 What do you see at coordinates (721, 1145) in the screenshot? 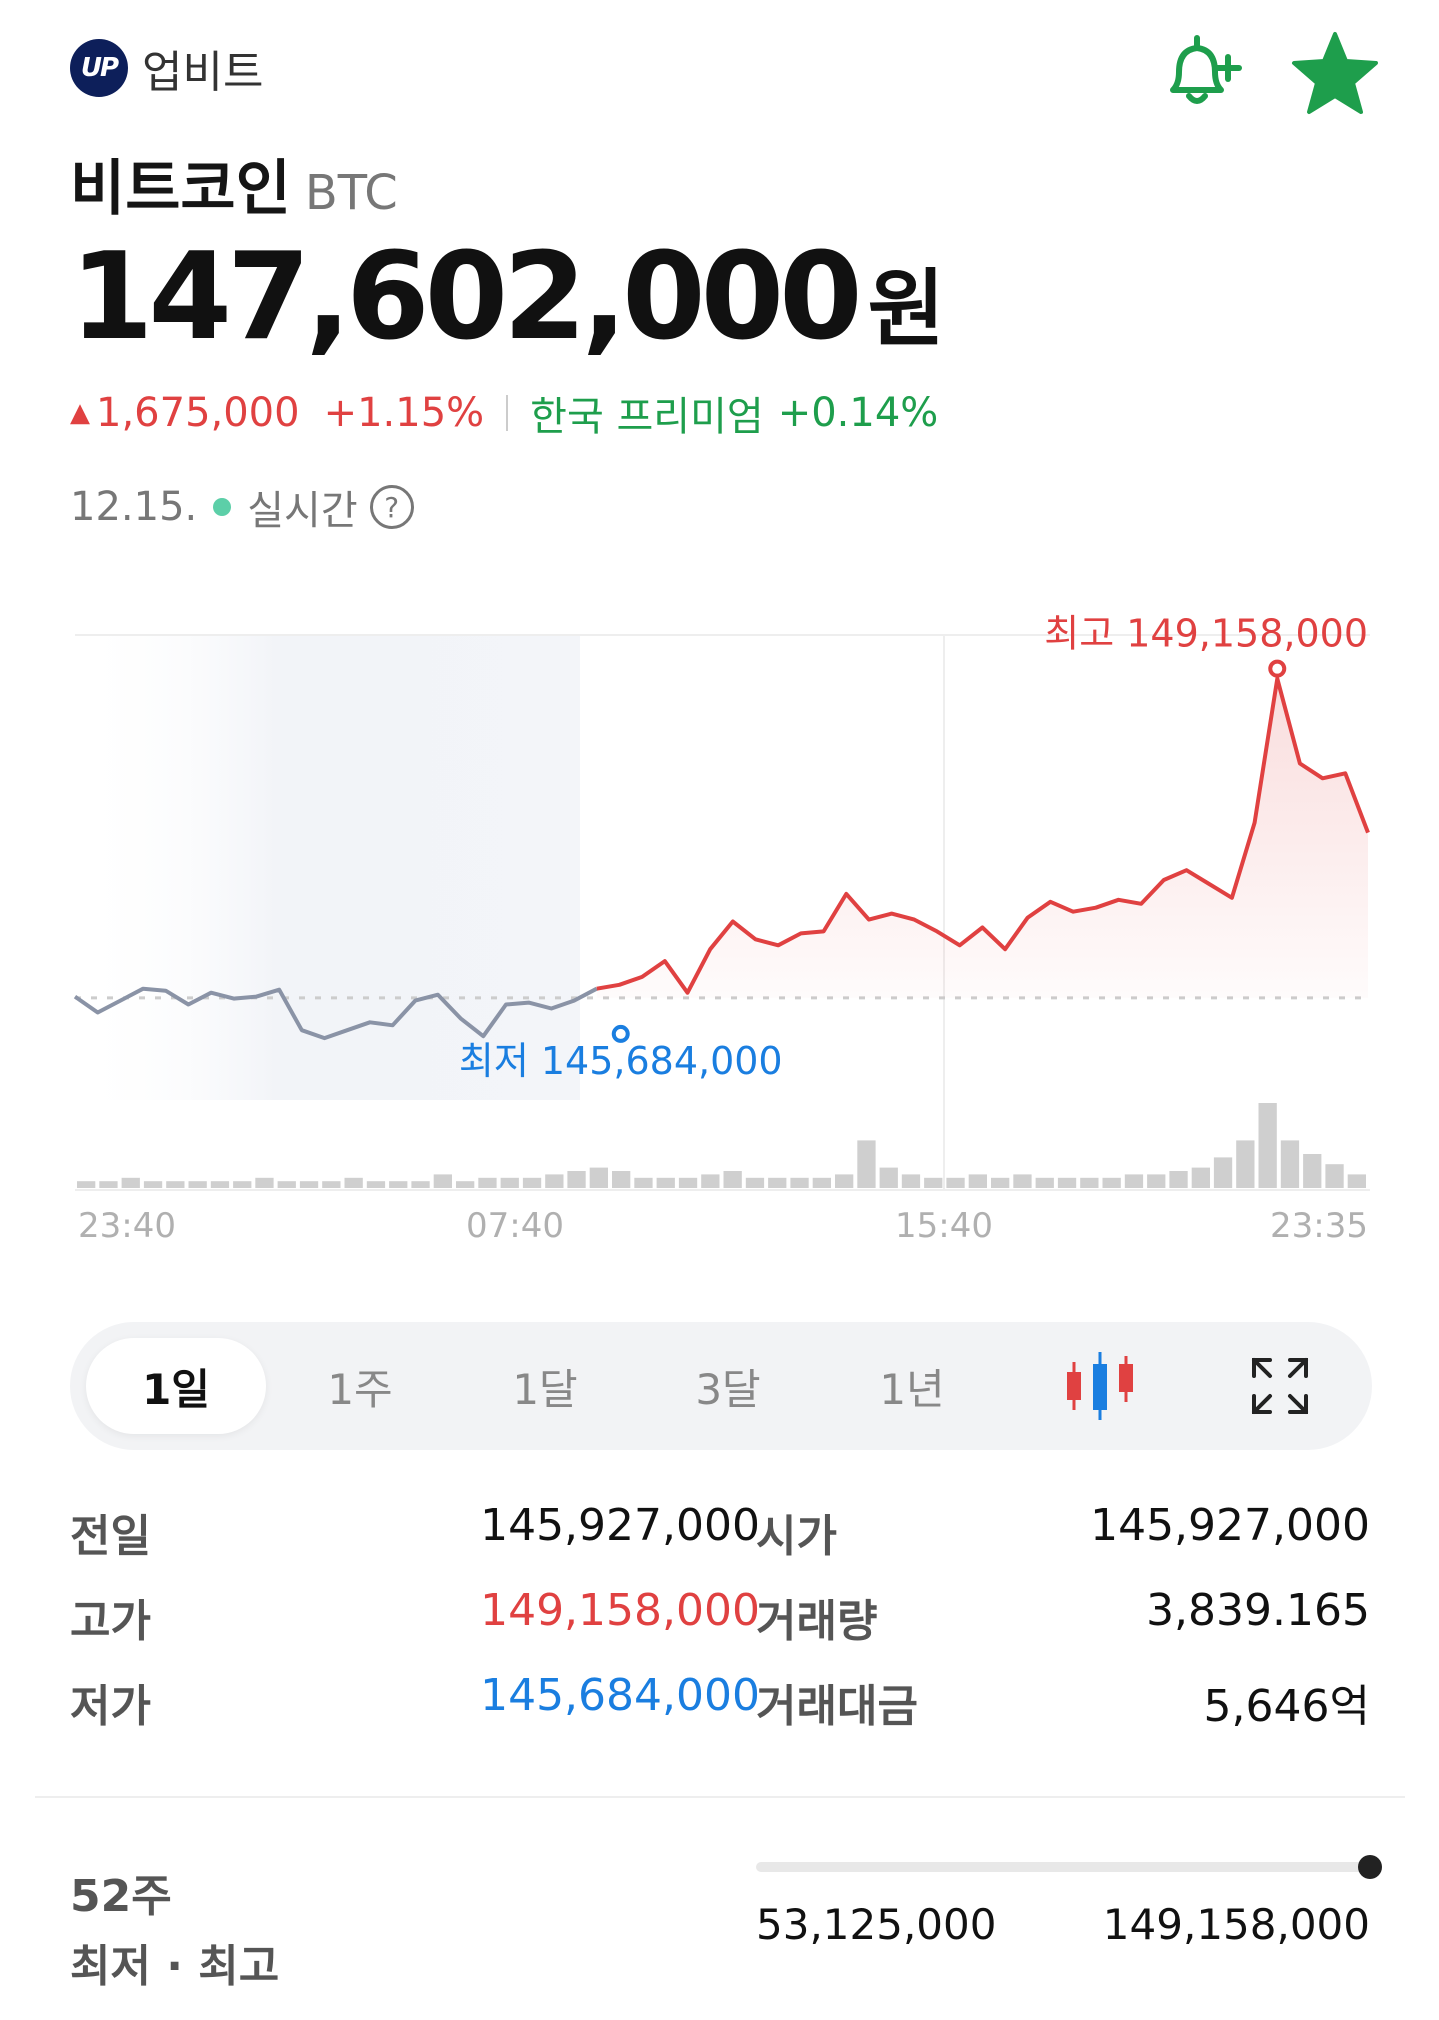
I see `volume-bars` at bounding box center [721, 1145].